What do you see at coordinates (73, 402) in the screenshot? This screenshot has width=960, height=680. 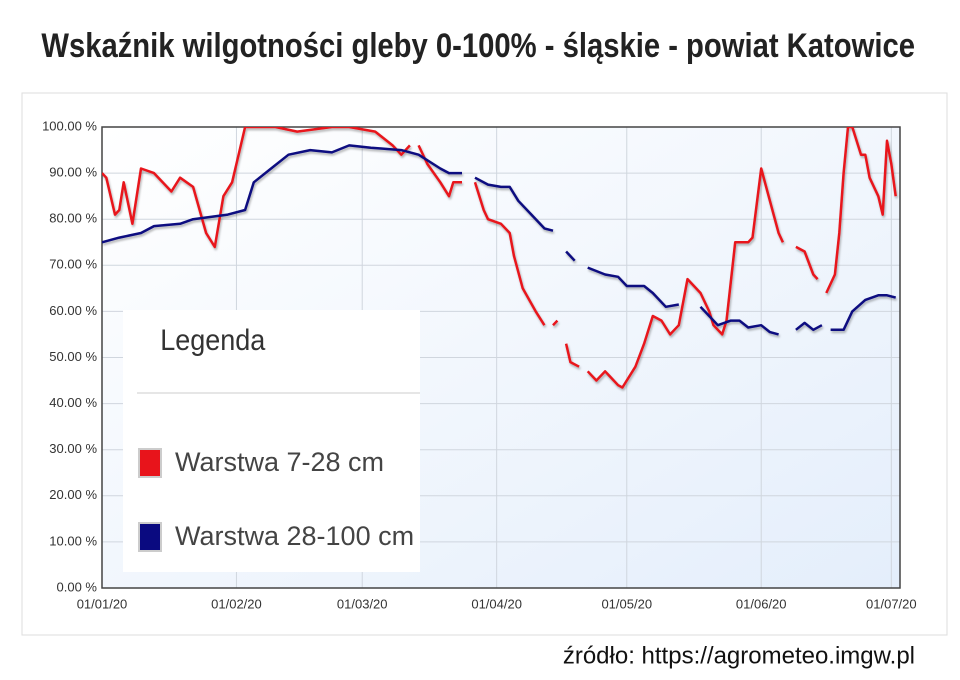 I see `y-tick-label: 40.00 %` at bounding box center [73, 402].